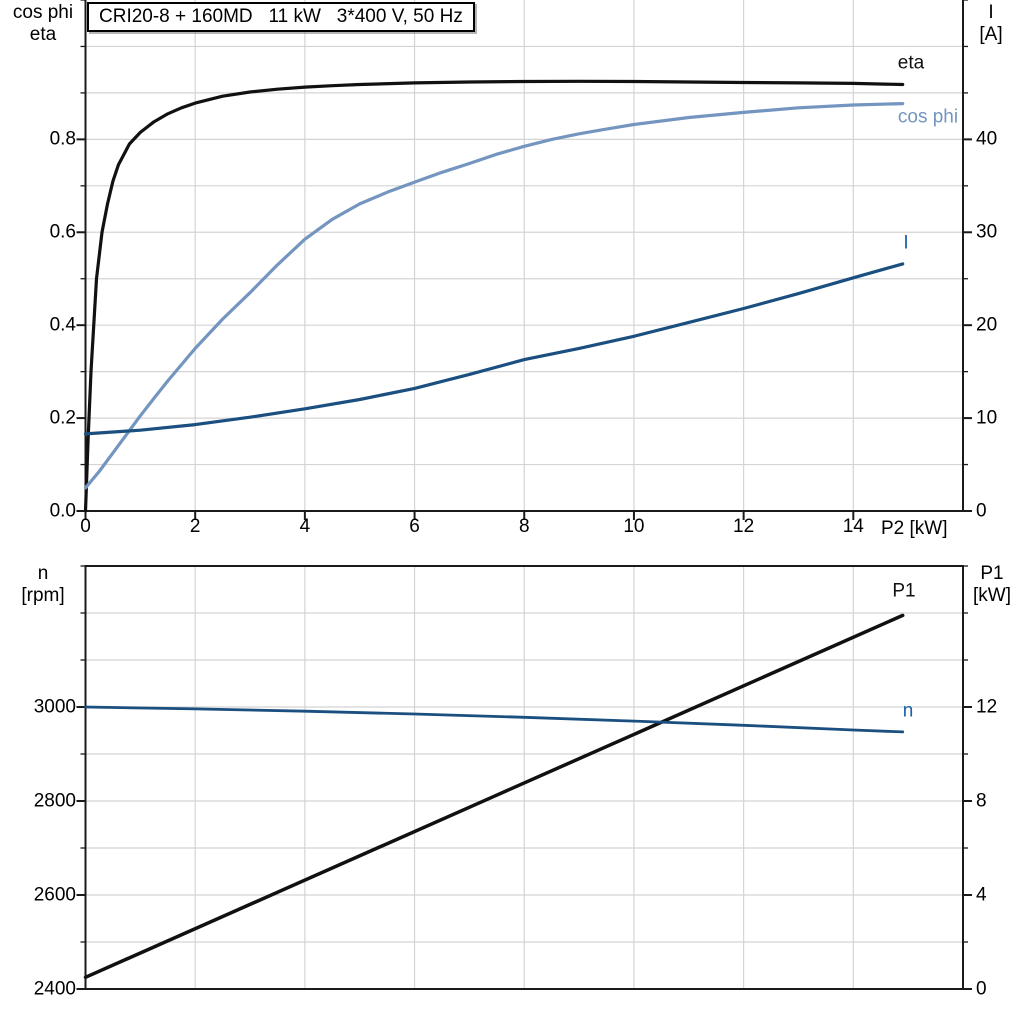 This screenshot has width=1024, height=1024. I want to click on x-axis-title: P2 [kW], so click(914, 528).